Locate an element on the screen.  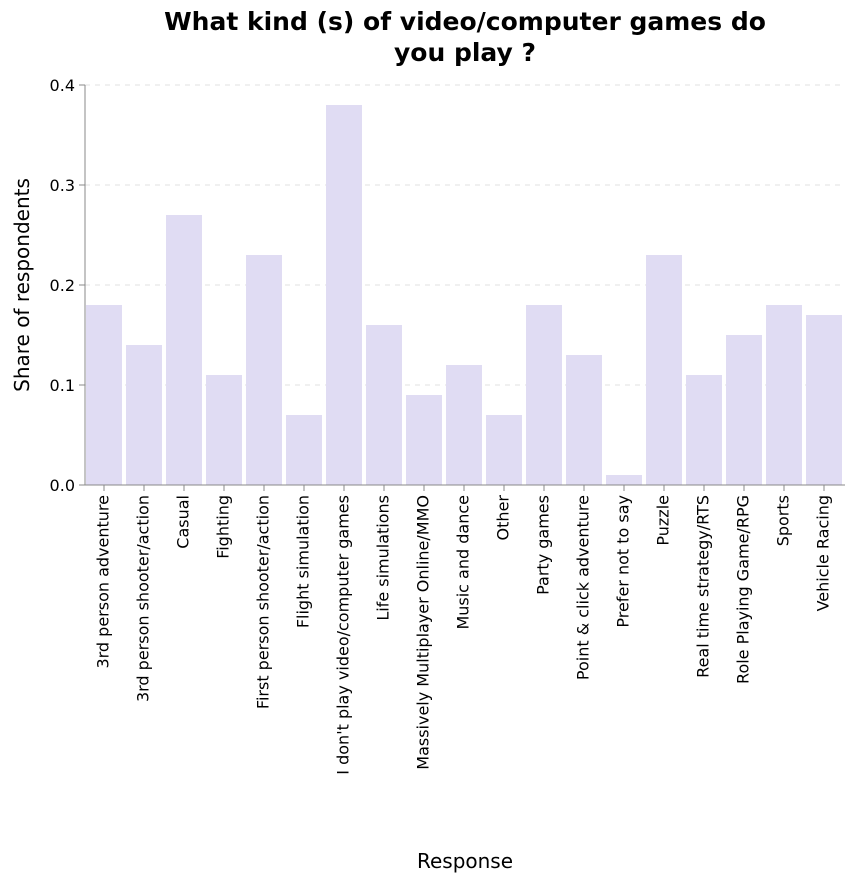
x-tick-label: First person shooter/action is located at coordinates (263, 602).